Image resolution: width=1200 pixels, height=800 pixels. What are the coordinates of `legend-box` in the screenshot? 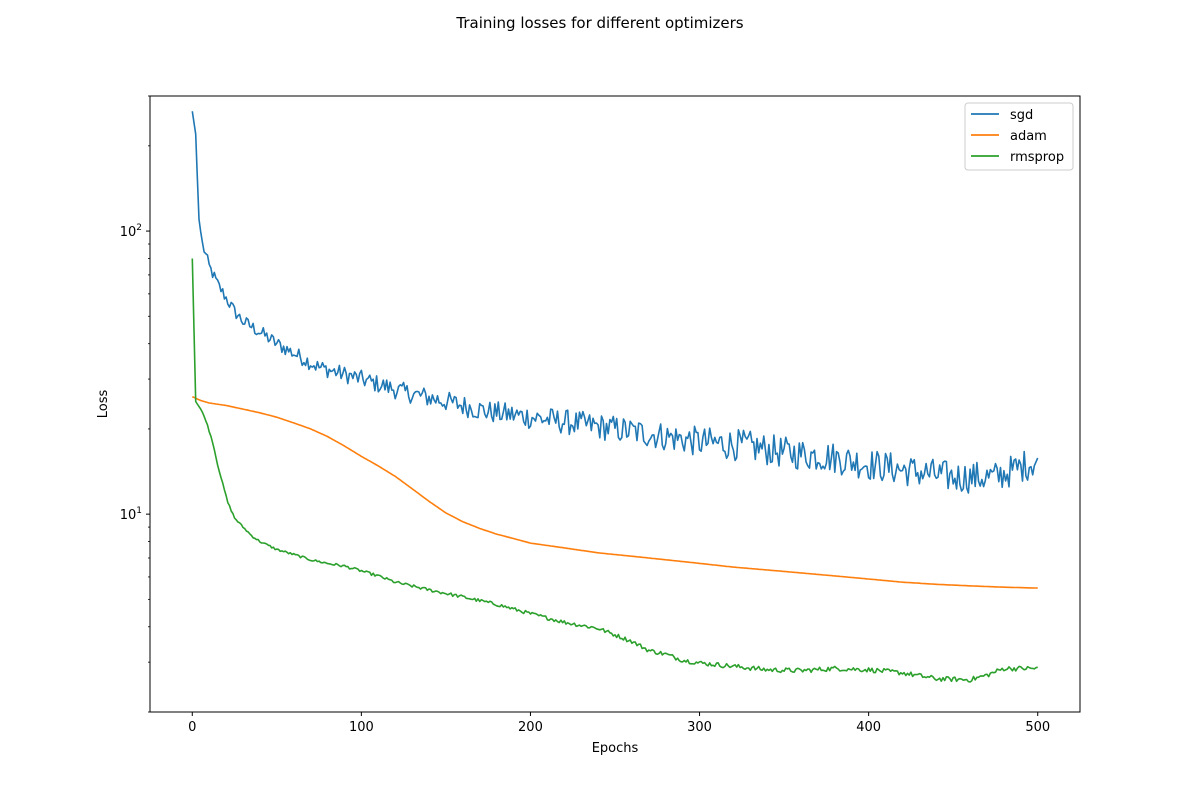 It's located at (1019, 136).